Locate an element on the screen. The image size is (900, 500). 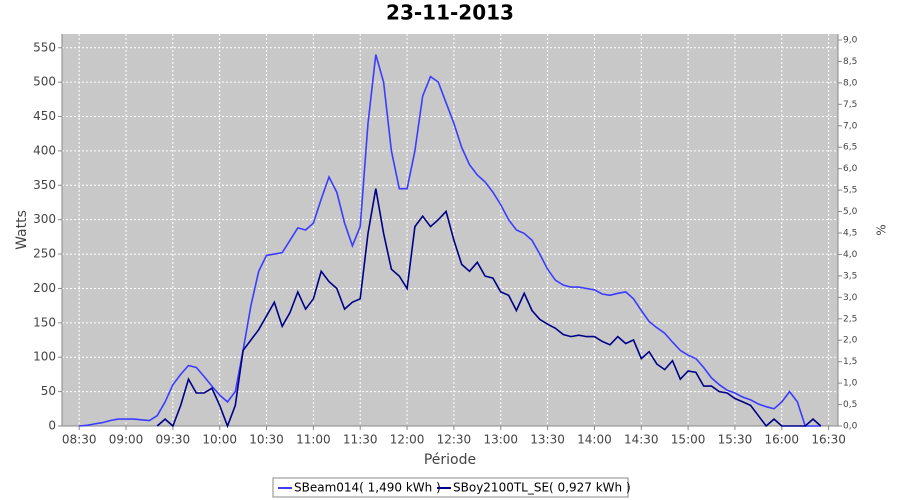
y2-tick-label: 2,5 is located at coordinates (850, 319).